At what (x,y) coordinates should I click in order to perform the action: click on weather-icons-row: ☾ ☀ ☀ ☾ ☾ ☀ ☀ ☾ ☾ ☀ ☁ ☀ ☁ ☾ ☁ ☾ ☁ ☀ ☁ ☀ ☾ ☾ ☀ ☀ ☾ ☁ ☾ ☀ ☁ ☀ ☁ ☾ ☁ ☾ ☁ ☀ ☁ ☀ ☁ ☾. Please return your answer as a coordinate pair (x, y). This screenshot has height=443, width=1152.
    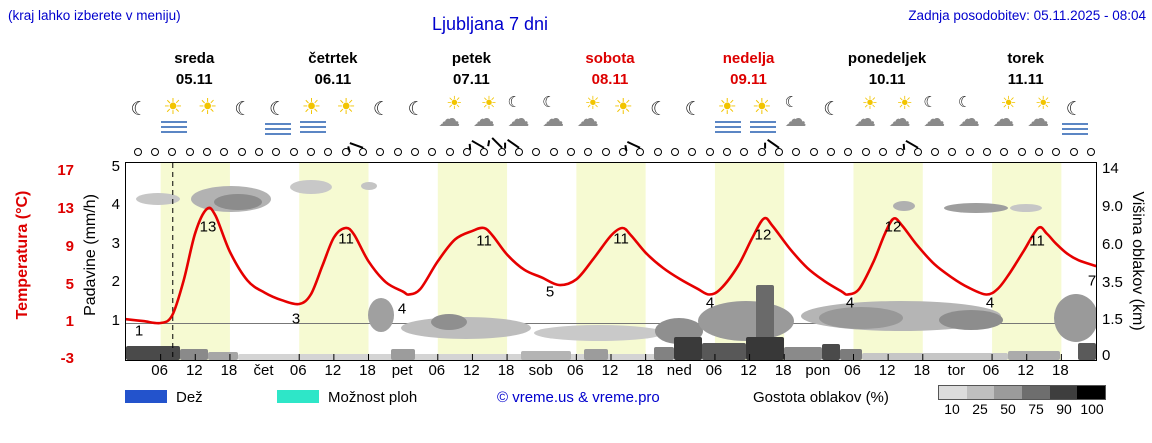
    Looking at the image, I should click on (610, 118).